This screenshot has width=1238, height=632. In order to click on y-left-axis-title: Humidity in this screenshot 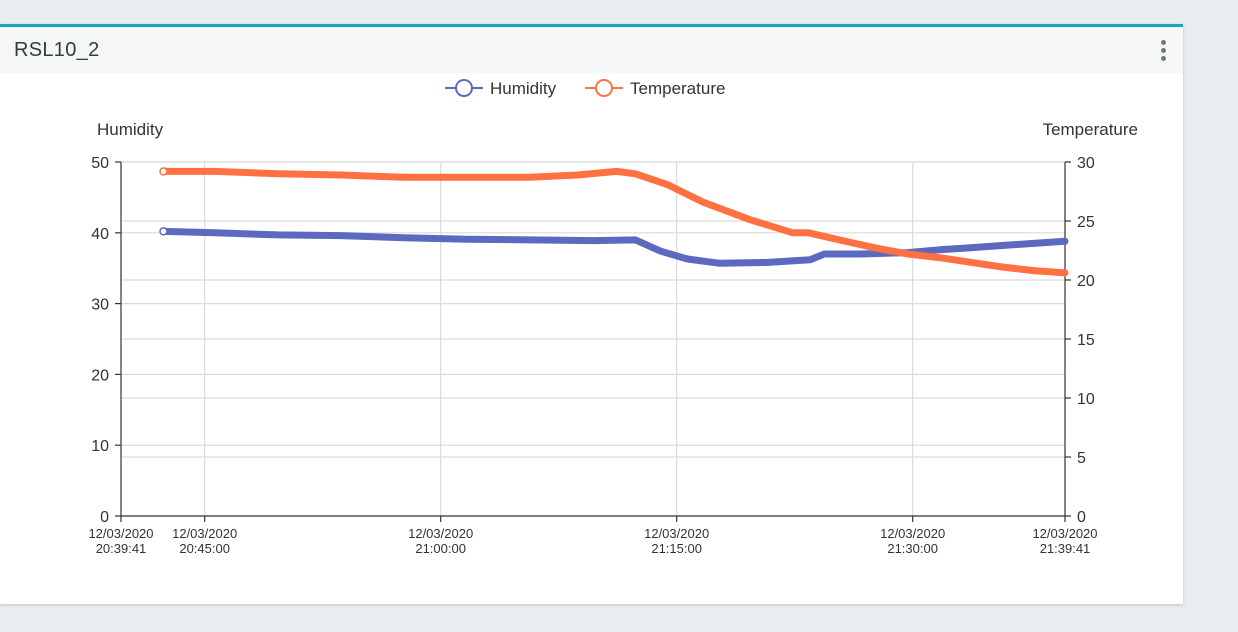, I will do `click(130, 129)`.